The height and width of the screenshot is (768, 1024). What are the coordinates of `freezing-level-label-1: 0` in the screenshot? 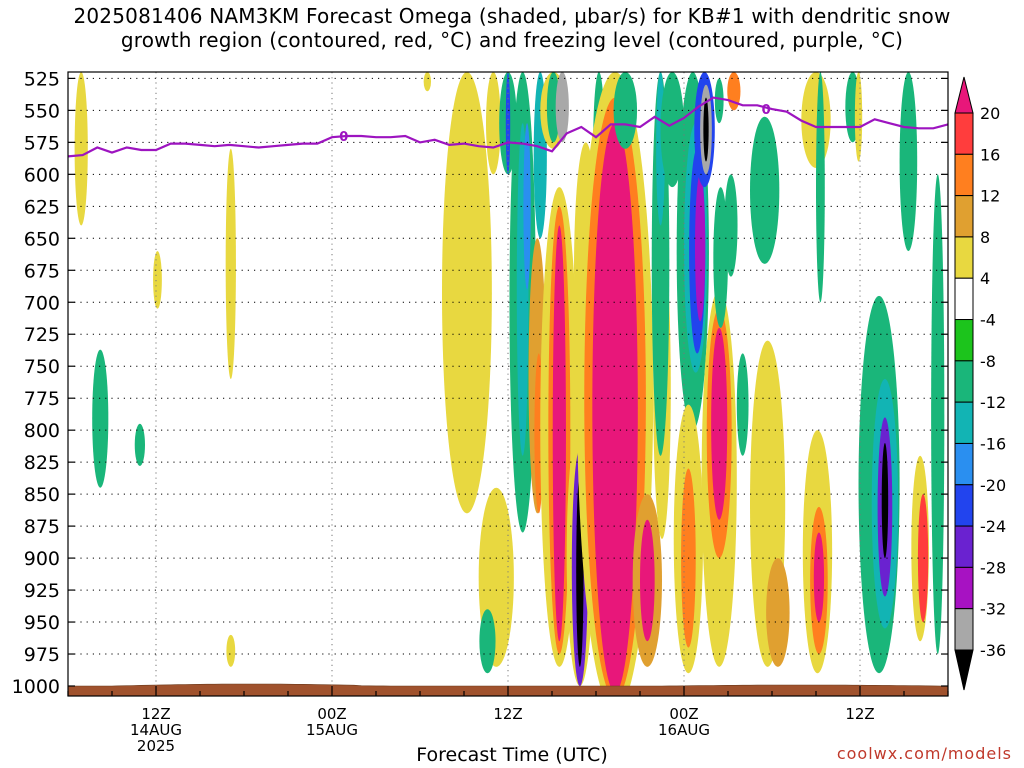 It's located at (766, 110).